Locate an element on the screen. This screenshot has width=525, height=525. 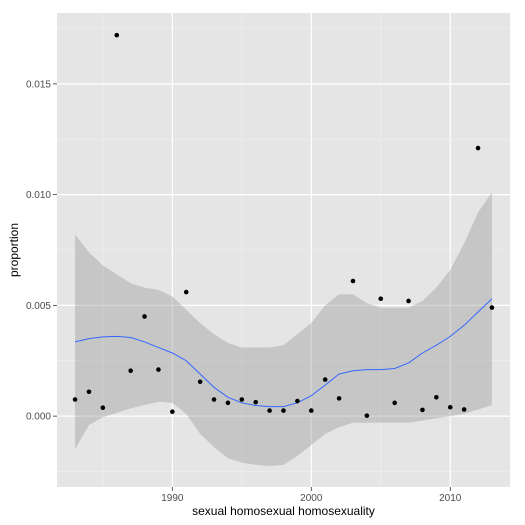
y-axis-title: proportion is located at coordinates (14, 250).